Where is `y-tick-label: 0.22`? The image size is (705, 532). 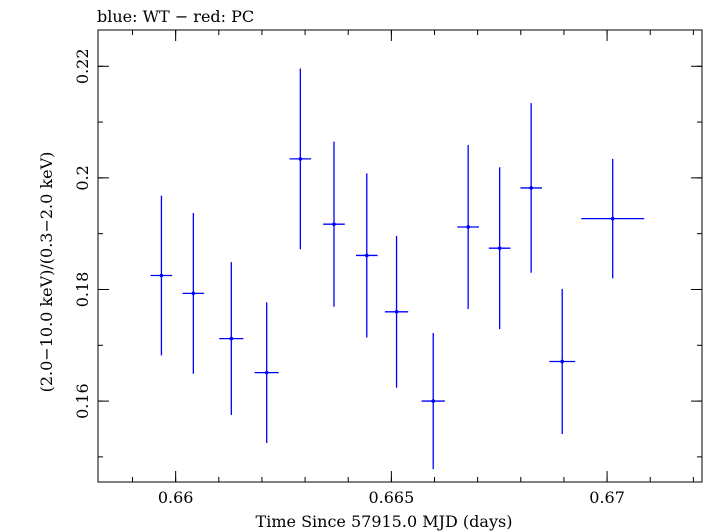 y-tick-label: 0.22 is located at coordinates (82, 66).